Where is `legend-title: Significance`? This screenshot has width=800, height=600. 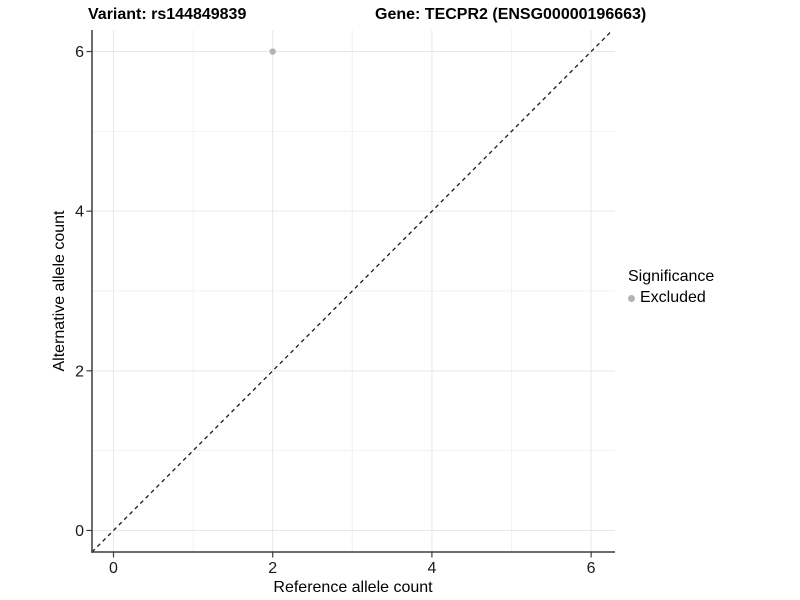 legend-title: Significance is located at coordinates (671, 276).